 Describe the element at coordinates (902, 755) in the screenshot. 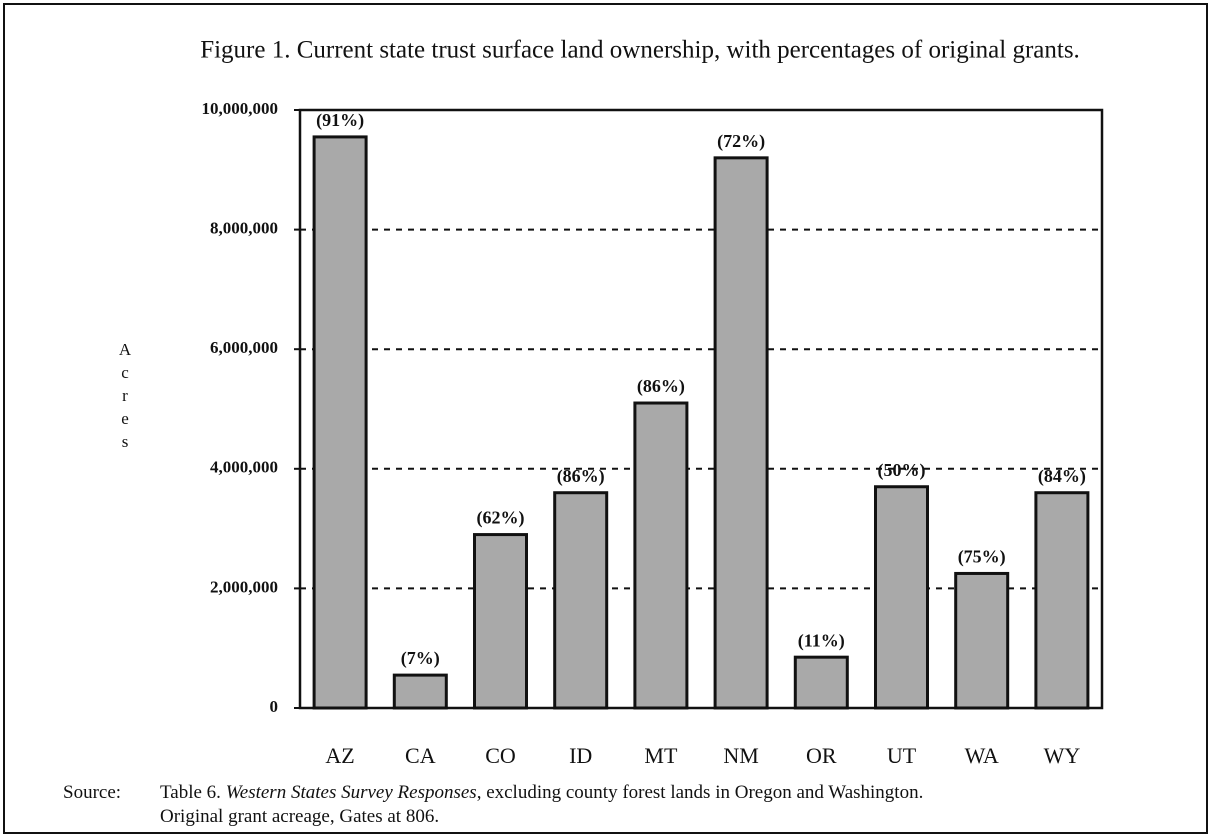

I see `x-tick-label: UT` at that location.